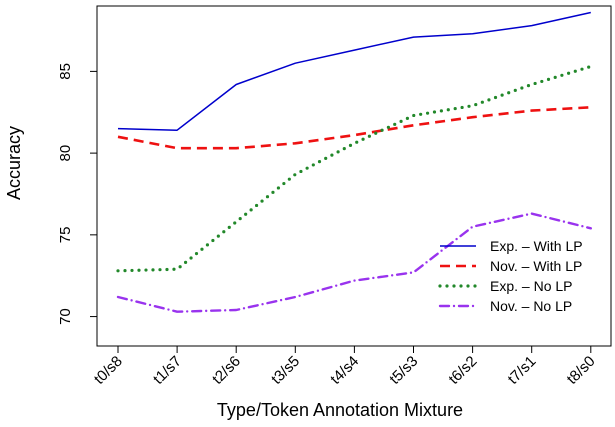  I want to click on y-axis: 70 75 80 85, so click(77, 194).